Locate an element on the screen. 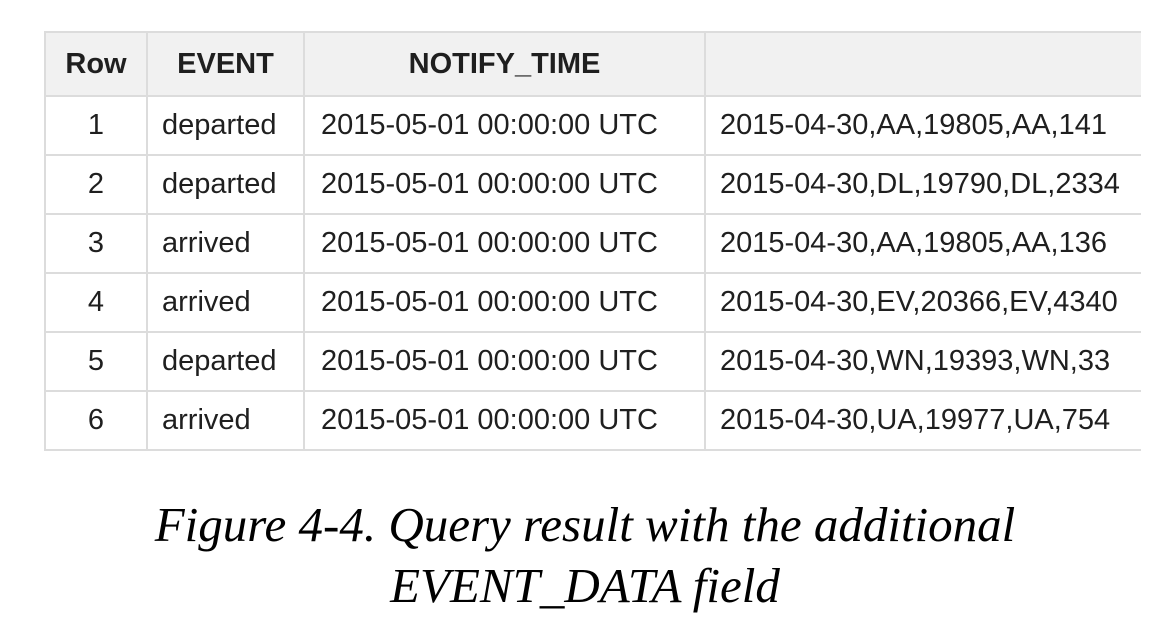 The image size is (1170, 624). event-data-cell: 2015-04-30,AA,19805,AA,136 is located at coordinates (922, 243).